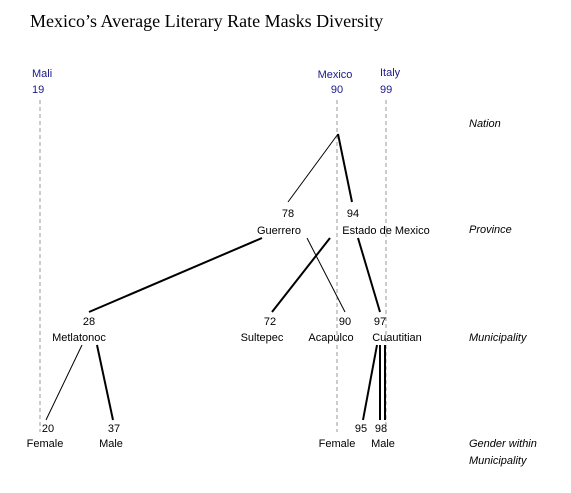  I want to click on node-label: Estado de Mexico, so click(385, 231).